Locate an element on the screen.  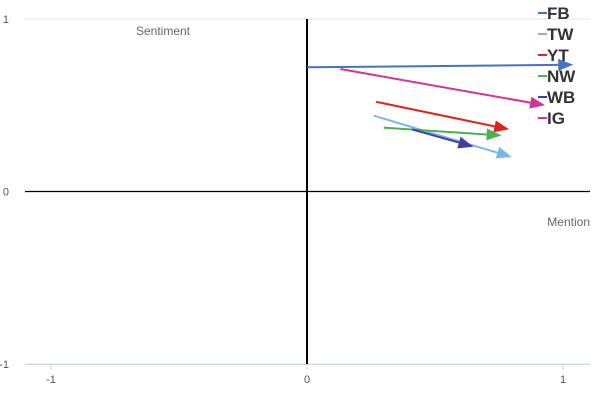
vector-series is located at coordinates (440, 108).